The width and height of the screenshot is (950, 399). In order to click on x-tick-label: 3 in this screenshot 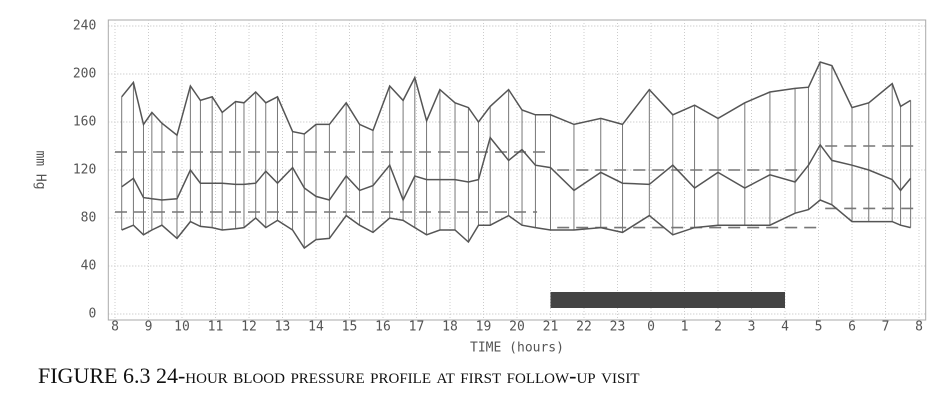, I will do `click(752, 327)`.